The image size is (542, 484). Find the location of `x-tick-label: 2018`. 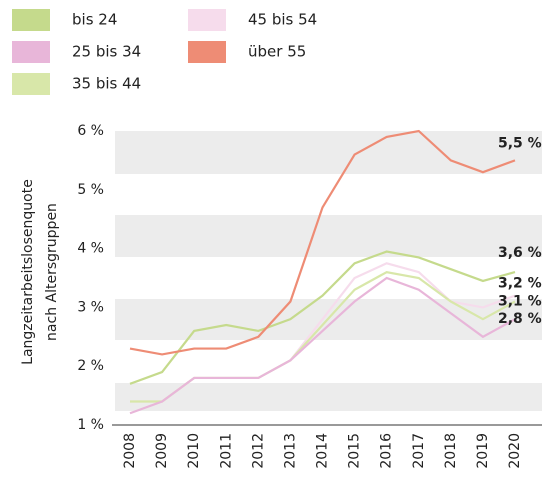

x-tick-label: 2018 is located at coordinates (451, 451).